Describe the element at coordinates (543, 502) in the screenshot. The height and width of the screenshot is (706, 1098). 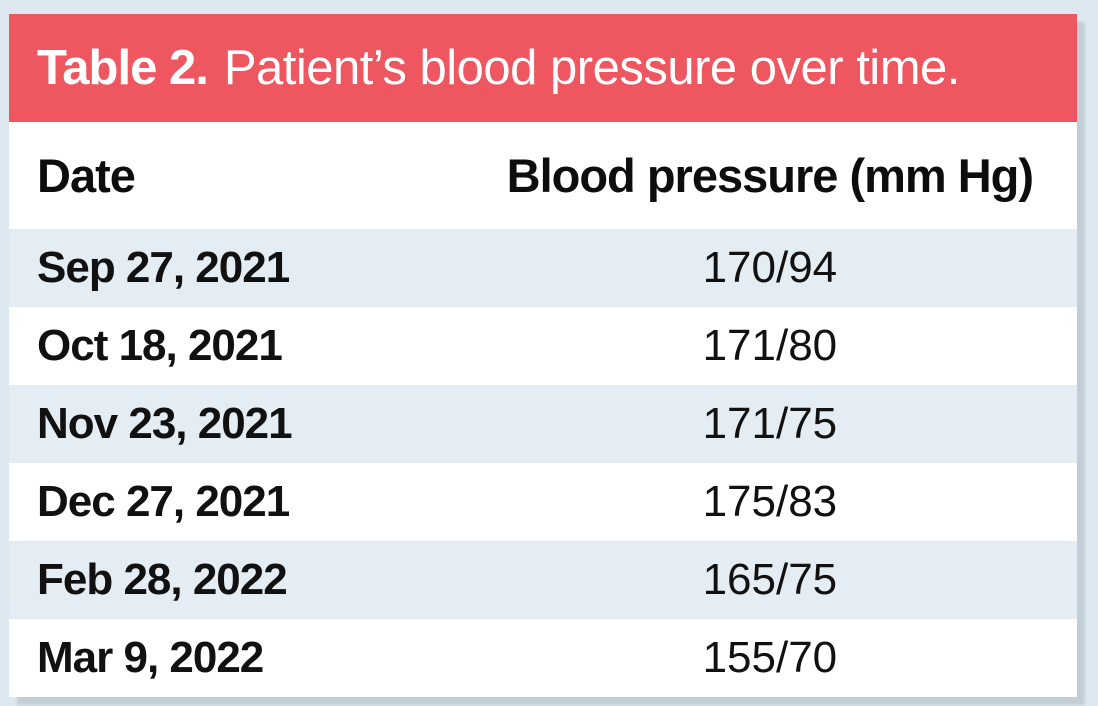
I see `table-row: Dec 27, 2021 175/83` at that location.